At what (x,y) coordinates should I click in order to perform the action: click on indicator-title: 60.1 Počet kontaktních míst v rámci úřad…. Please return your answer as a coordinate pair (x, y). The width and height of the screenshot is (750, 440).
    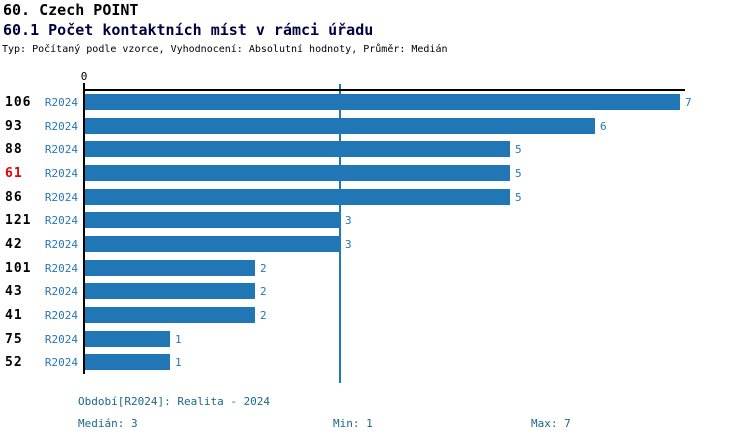
    Looking at the image, I should click on (188, 30).